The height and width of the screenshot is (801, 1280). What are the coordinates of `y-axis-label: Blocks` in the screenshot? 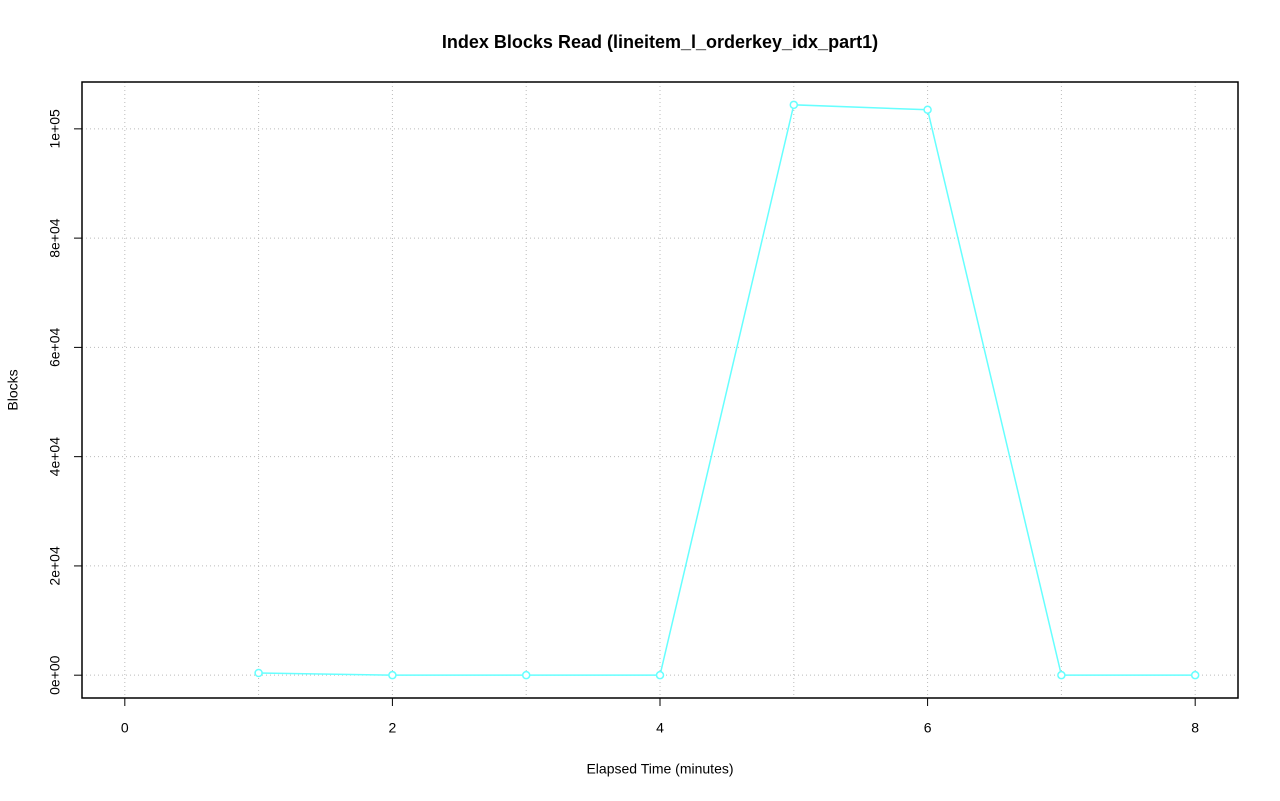 It's located at (13, 389).